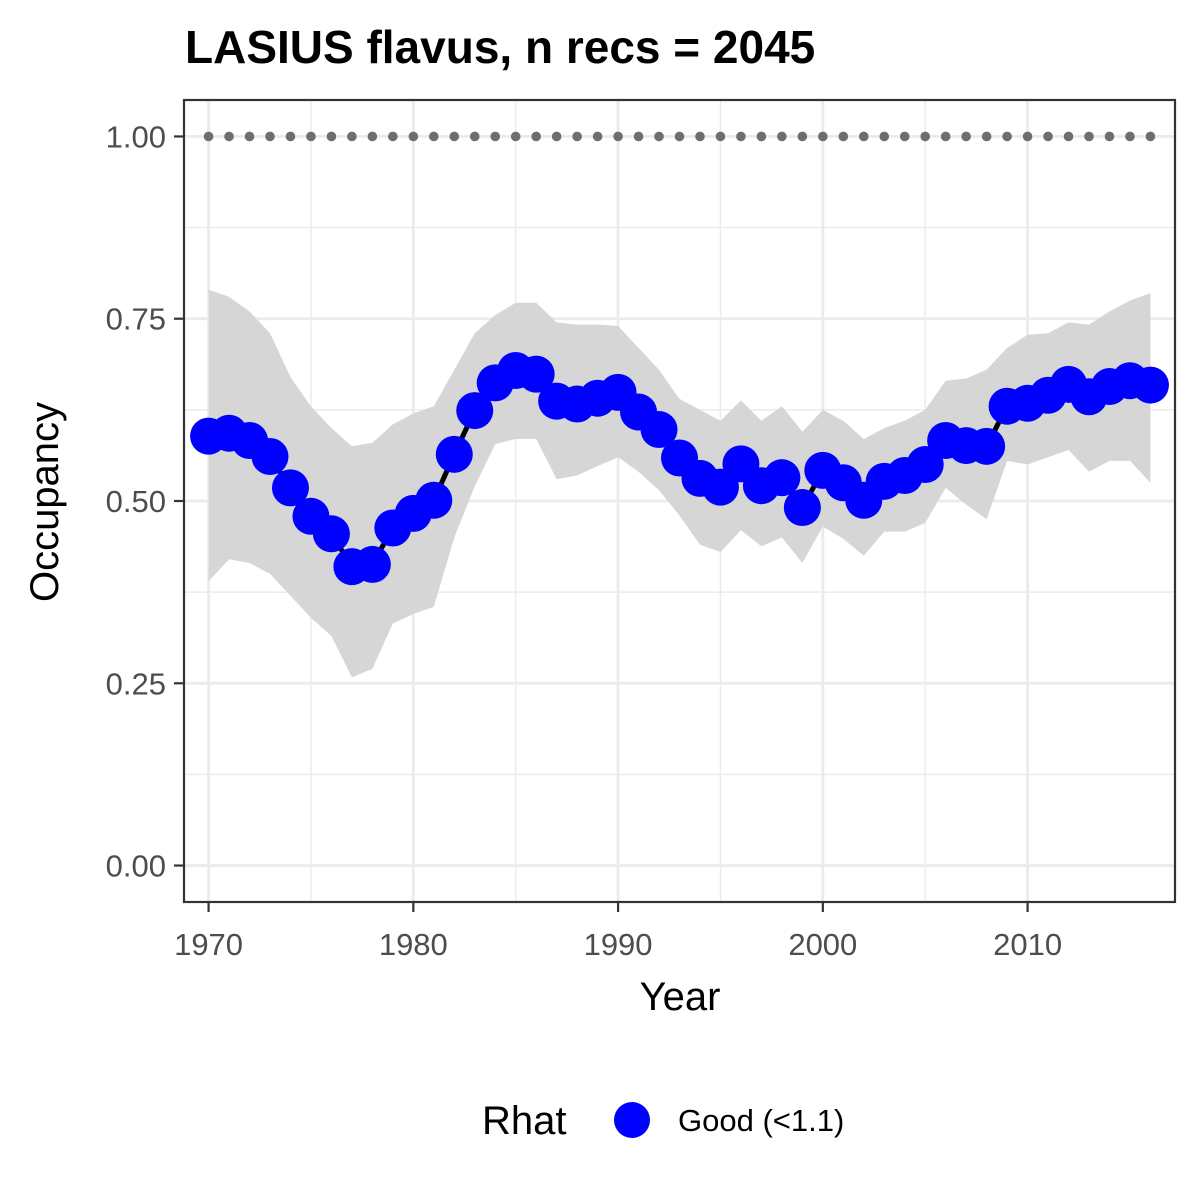  I want to click on x-tick-label: 1990, so click(618, 944).